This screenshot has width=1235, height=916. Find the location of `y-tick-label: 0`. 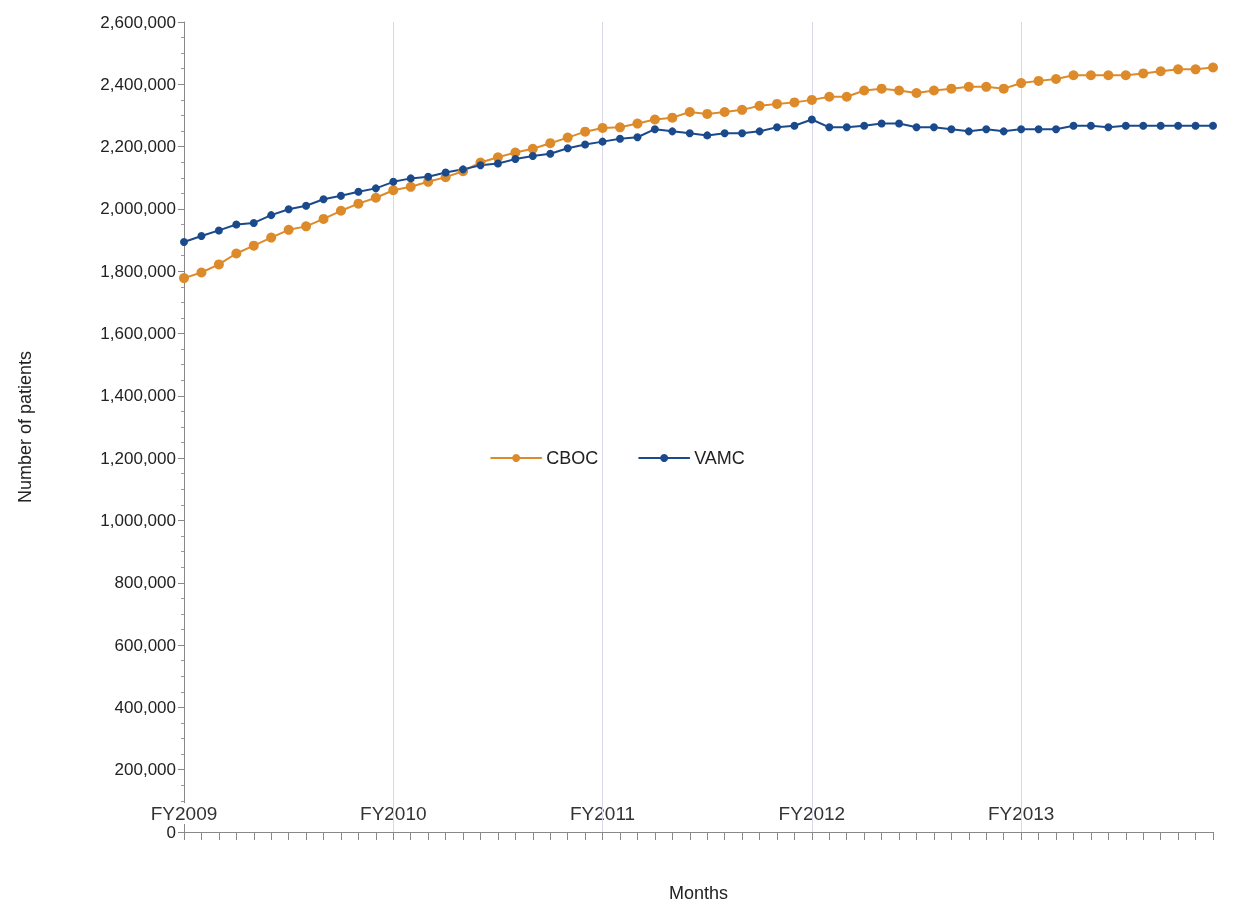

y-tick-label: 0 is located at coordinates (171, 832).